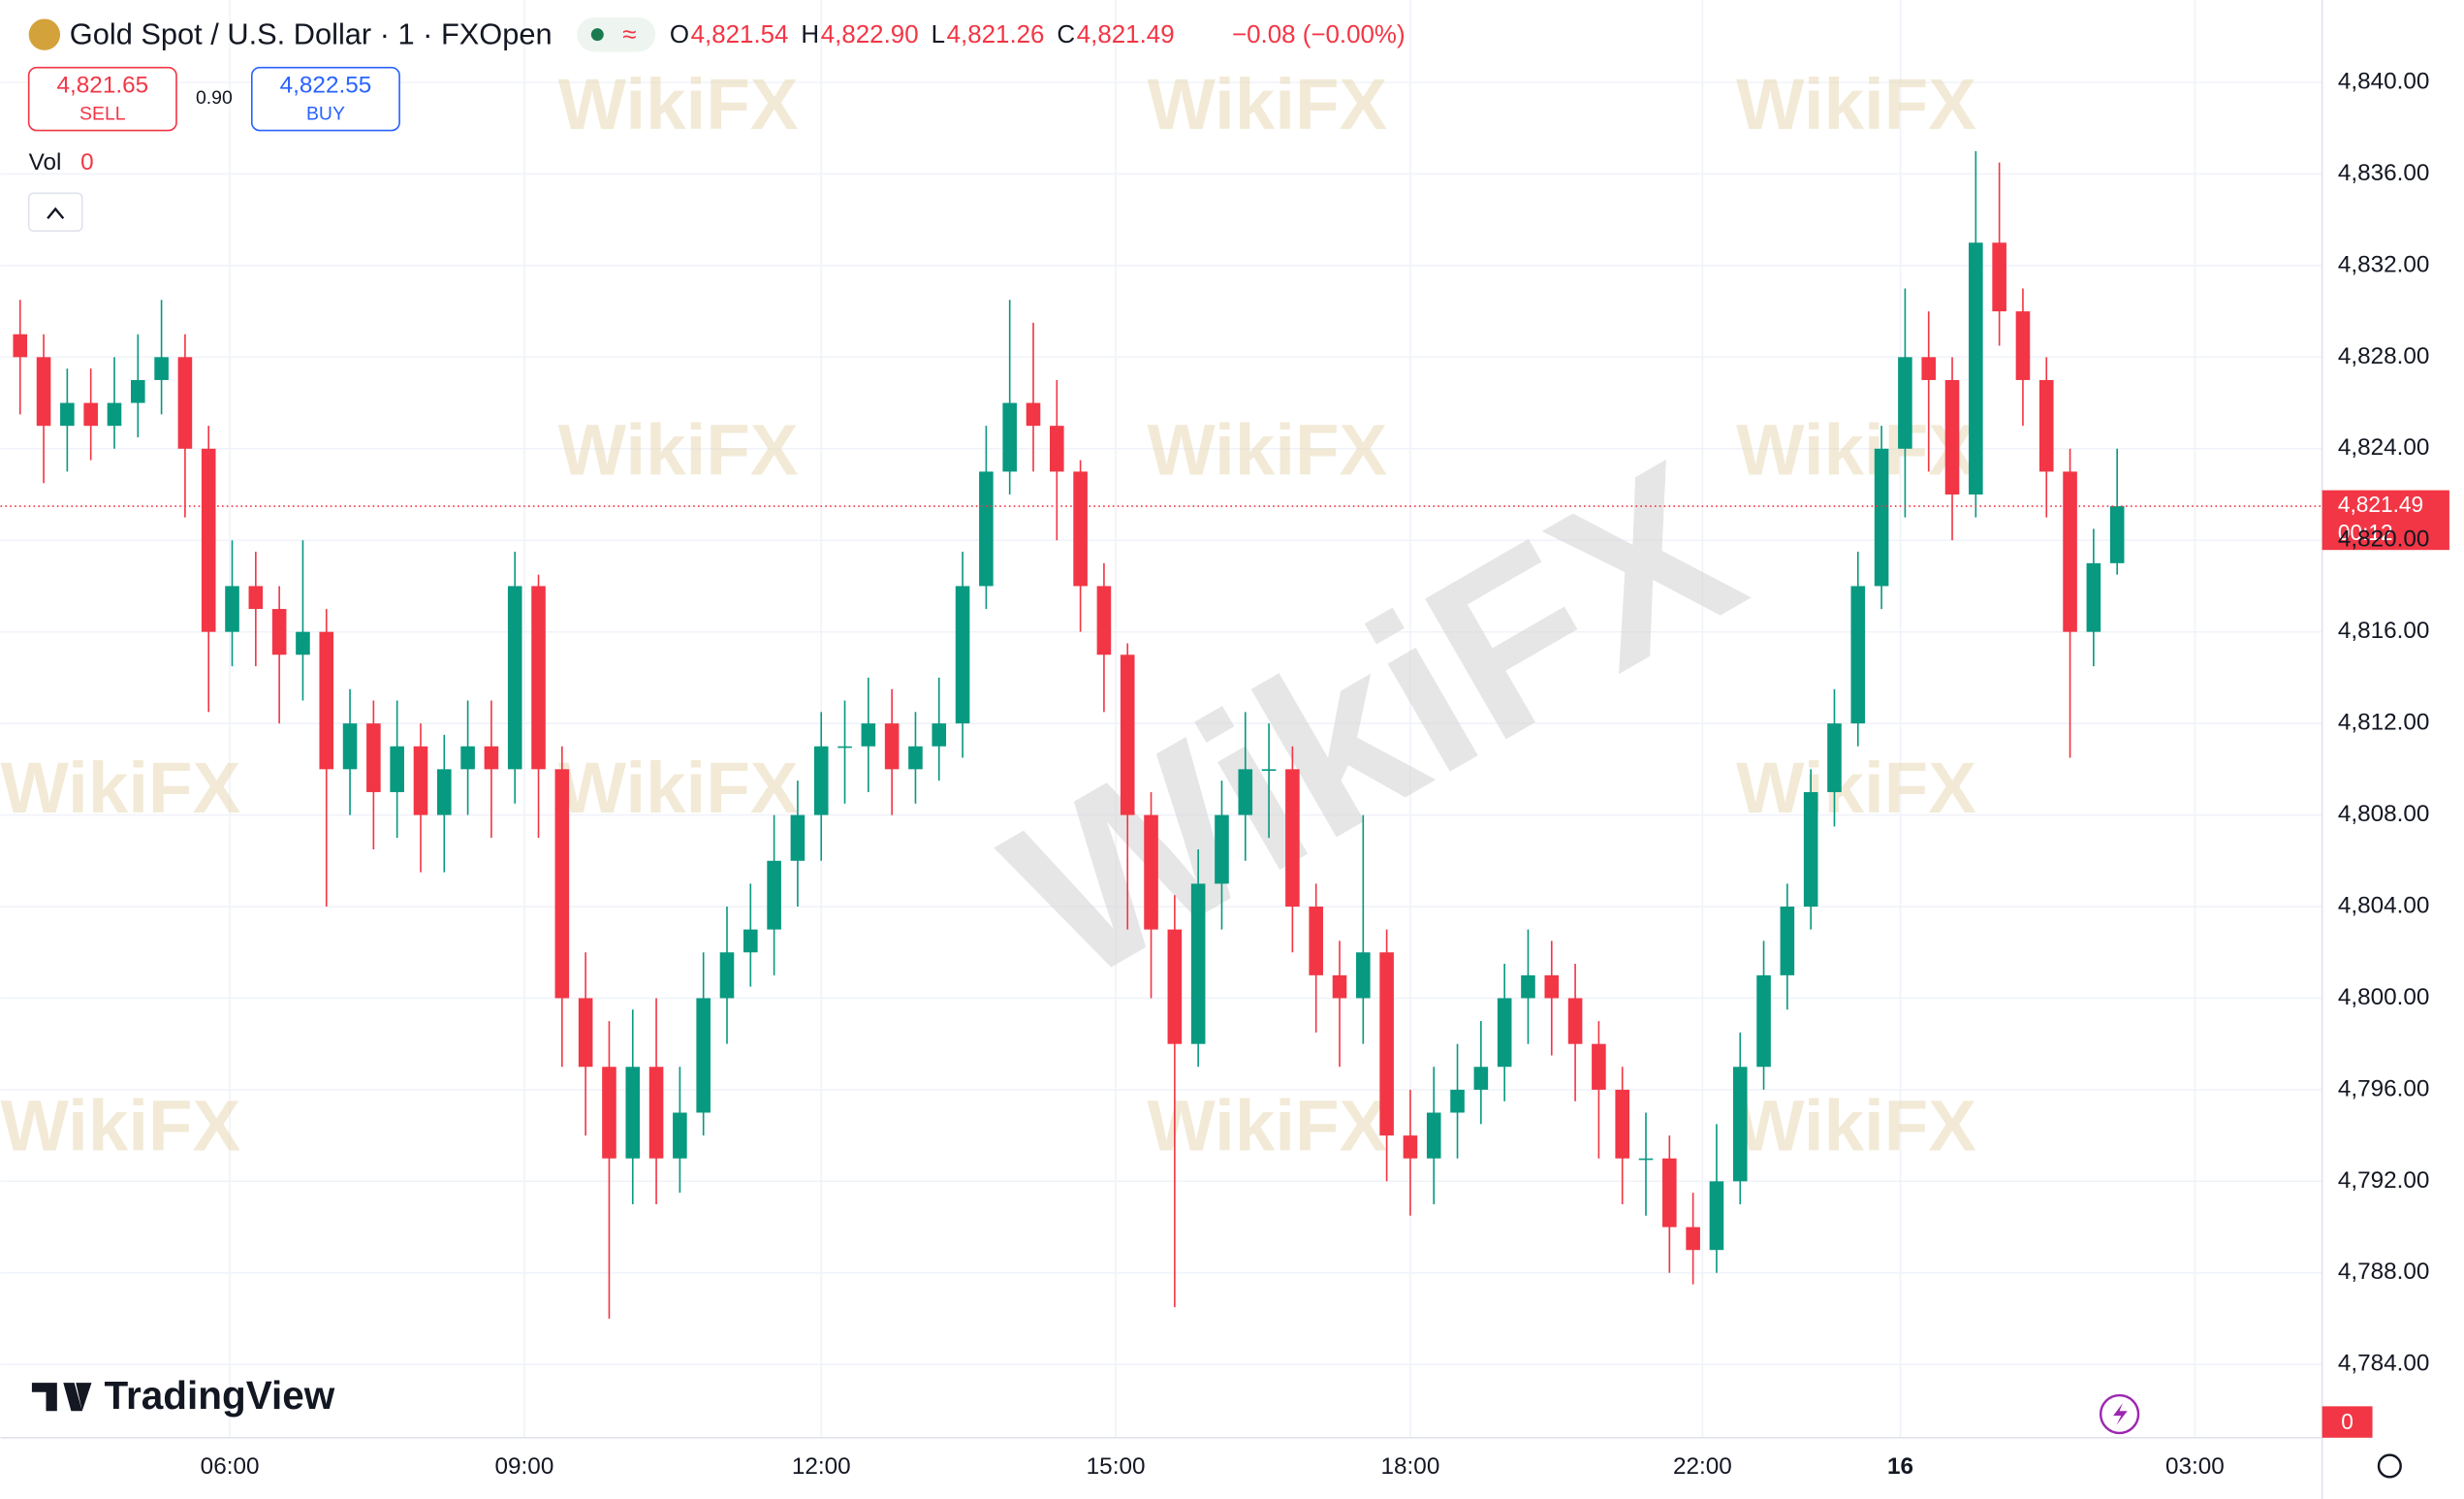 The width and height of the screenshot is (2464, 1499). Describe the element at coordinates (55, 213) in the screenshot. I see `collapse-button` at that location.